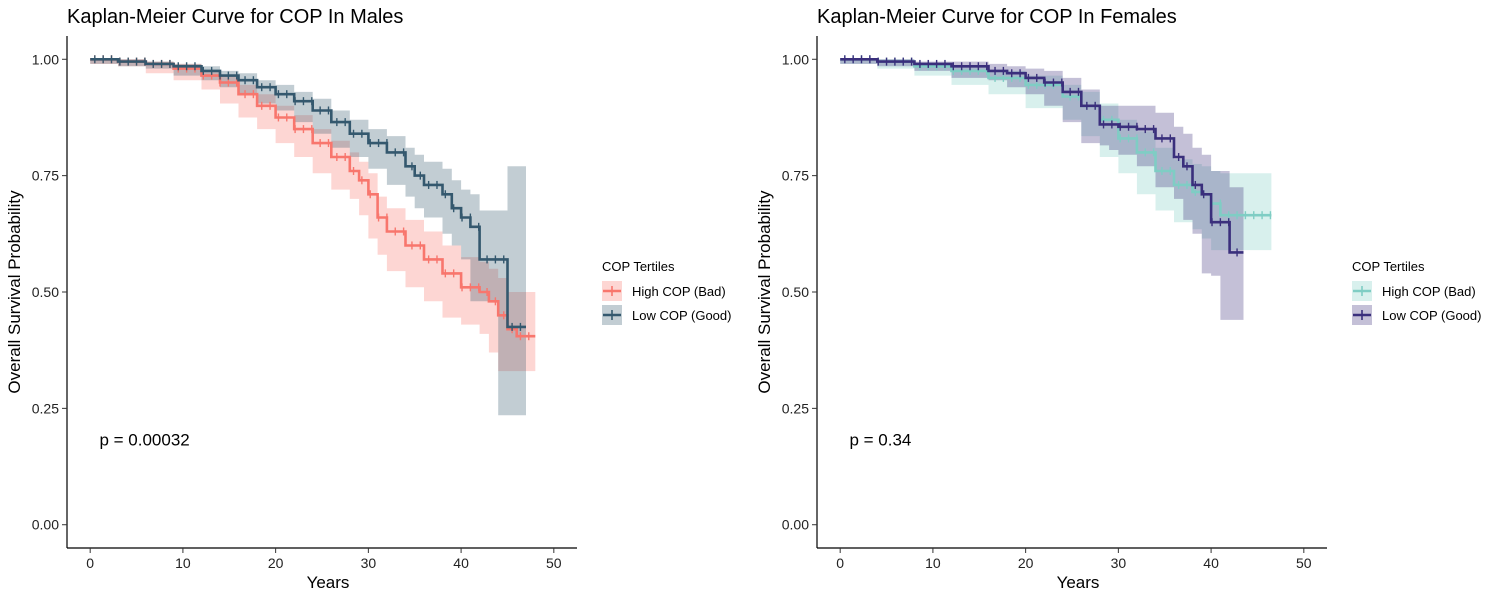 The width and height of the screenshot is (1500, 600). I want to click on chart-title: Kaplan-Meier Curve for COP In Females, so click(997, 17).